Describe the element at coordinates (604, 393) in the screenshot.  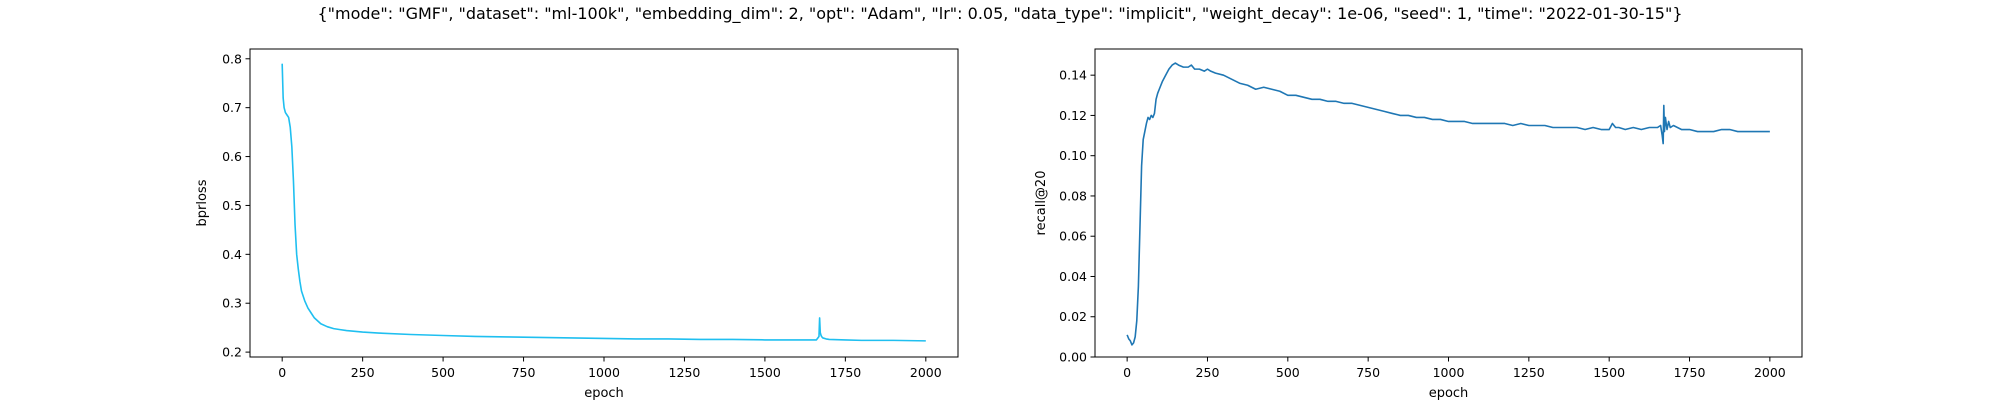
I see `bprloss-x-axis-label: epoch` at that location.